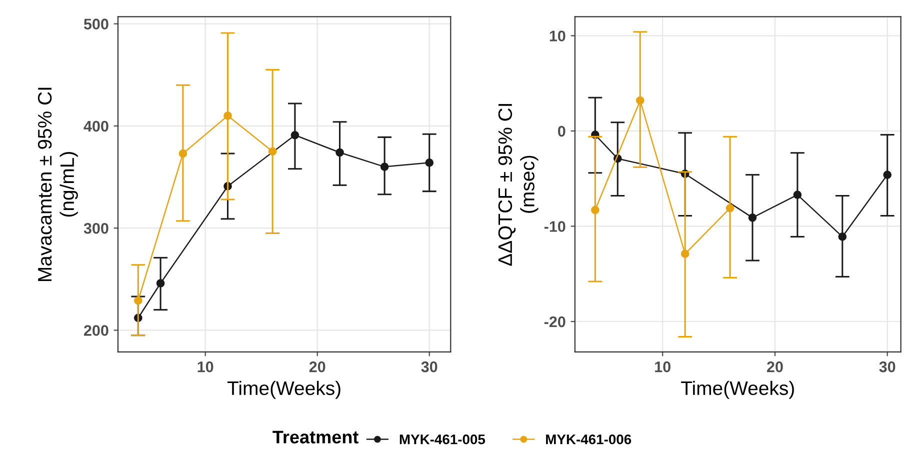  I want to click on legend-label: MYK-461-006, so click(589, 439).